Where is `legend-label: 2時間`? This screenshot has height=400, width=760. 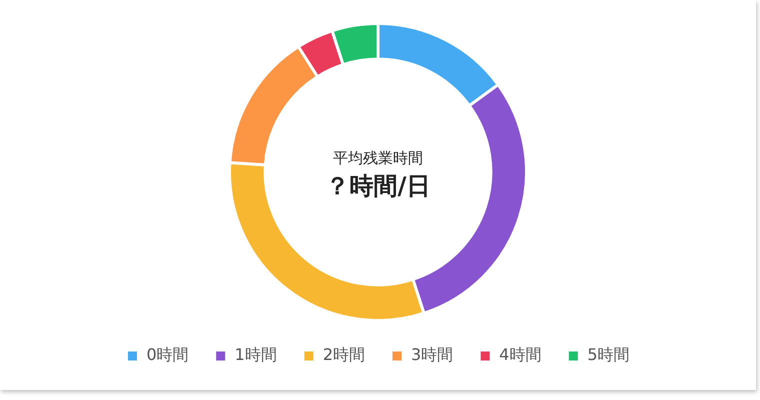
legend-label: 2時間 is located at coordinates (344, 354).